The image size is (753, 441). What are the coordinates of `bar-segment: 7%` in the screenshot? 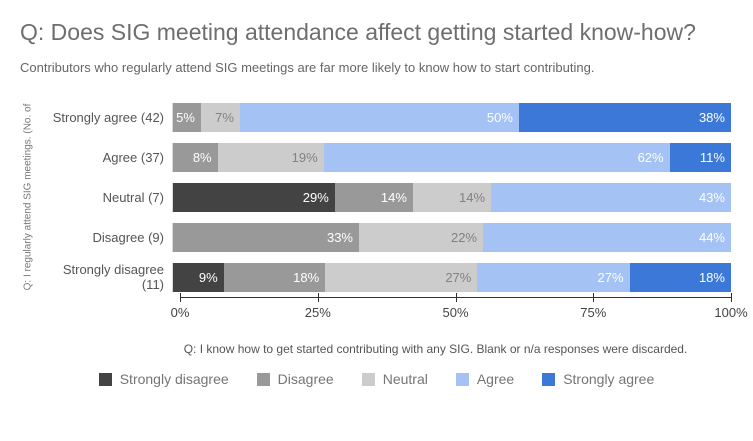 It's located at (220, 117).